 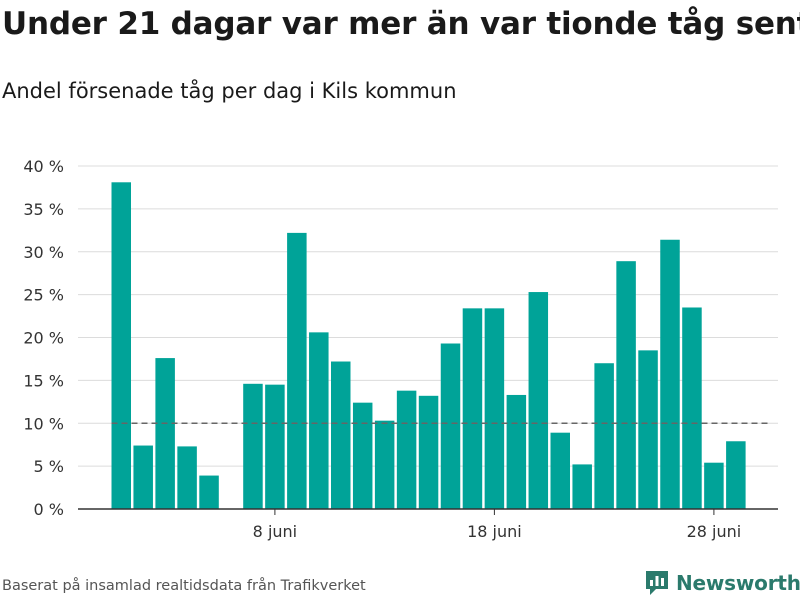 What do you see at coordinates (714, 531) in the screenshot?
I see `x-tick-label: 28 juni` at bounding box center [714, 531].